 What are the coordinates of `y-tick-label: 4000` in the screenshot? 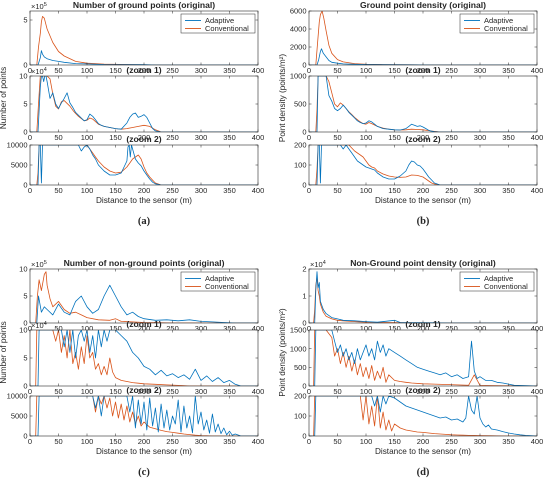 It's located at (298, 29).